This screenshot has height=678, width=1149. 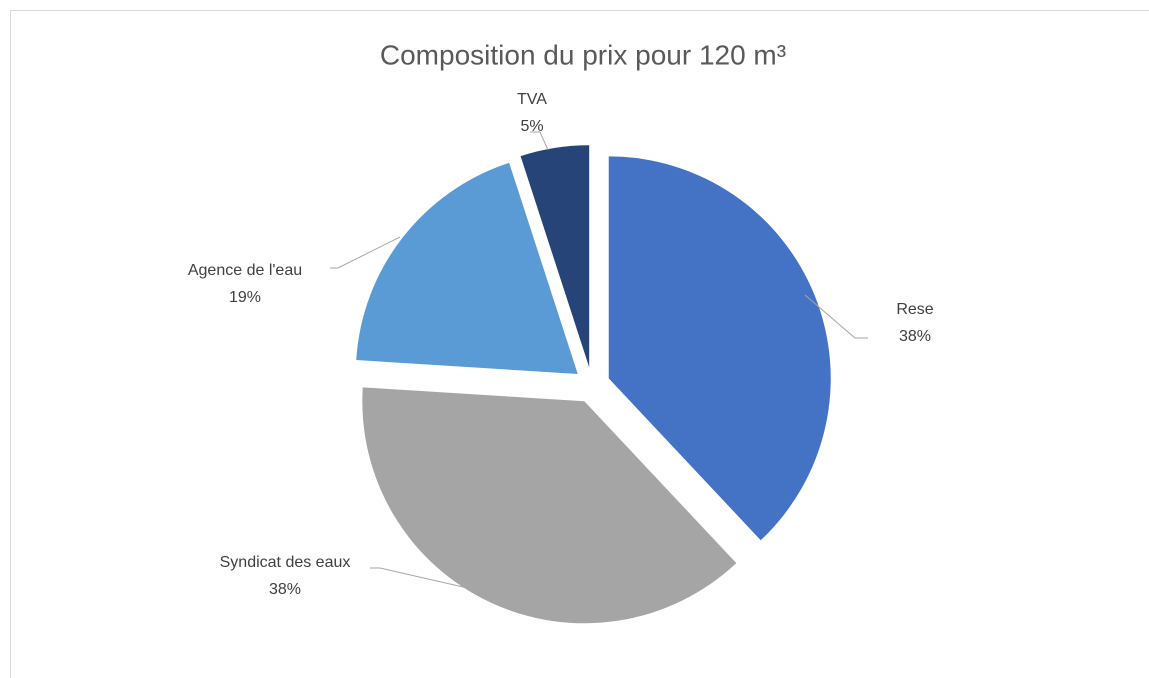 I want to click on slice-label: Syndicat des eaux, so click(x=285, y=562).